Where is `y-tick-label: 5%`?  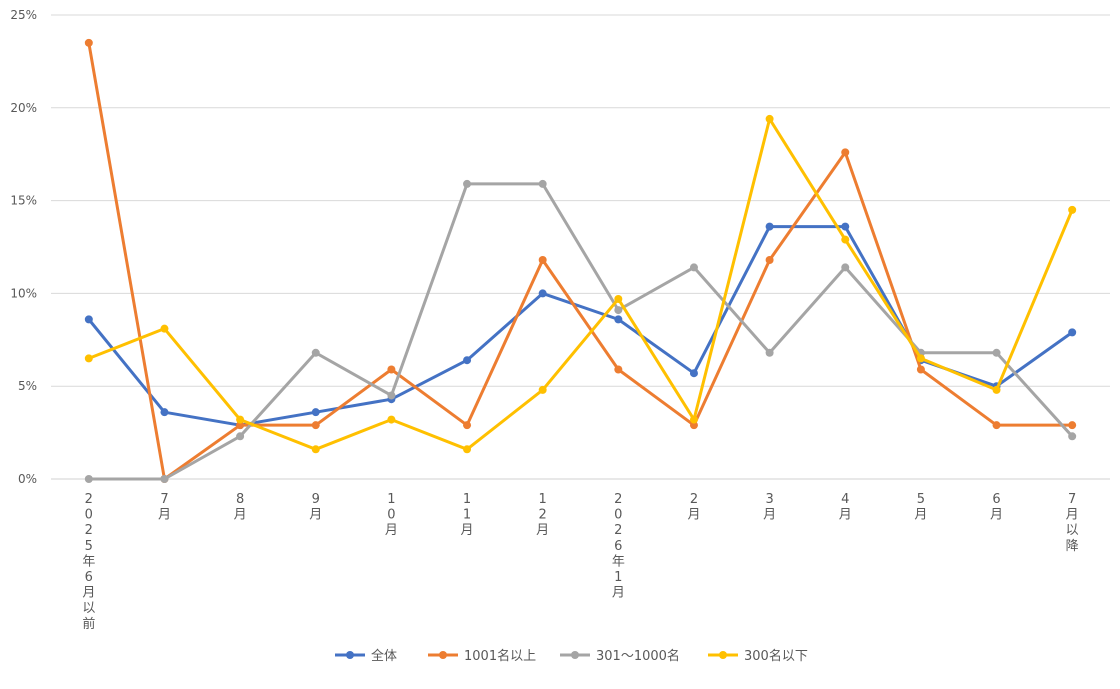
y-tick-label: 5% is located at coordinates (27, 386).